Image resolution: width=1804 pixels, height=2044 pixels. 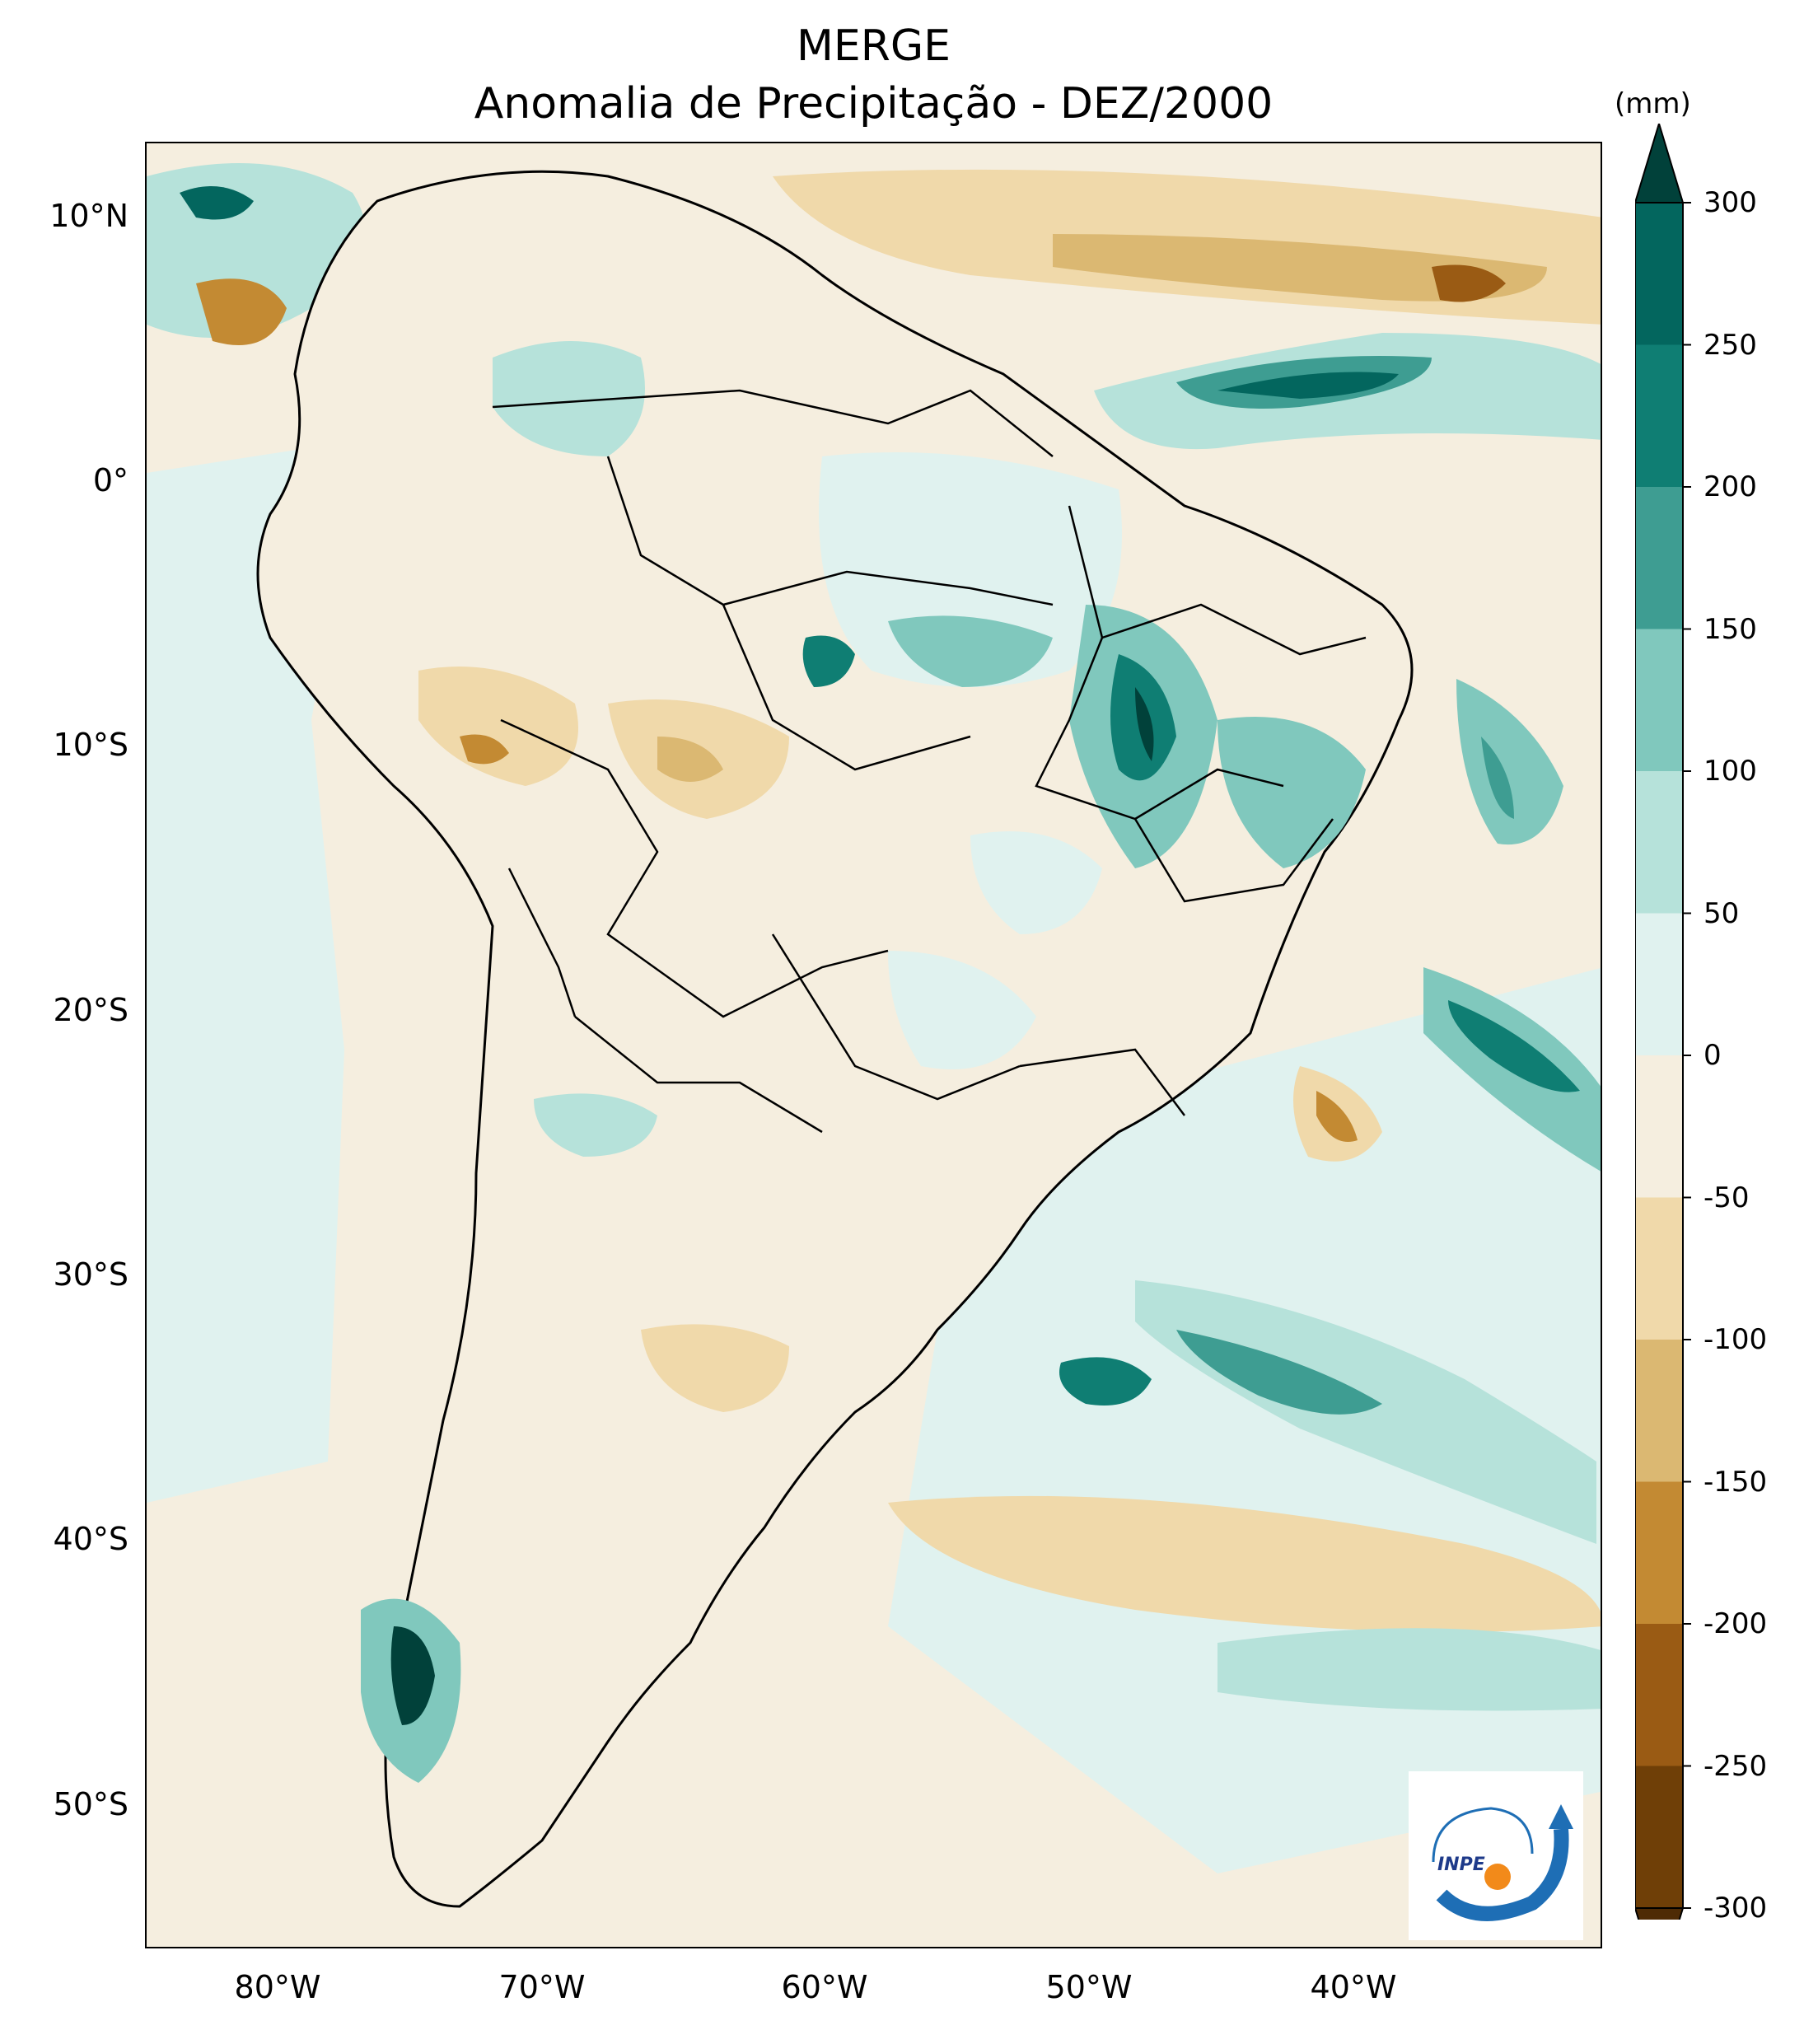 I want to click on map-title: MERGE, so click(x=873, y=46).